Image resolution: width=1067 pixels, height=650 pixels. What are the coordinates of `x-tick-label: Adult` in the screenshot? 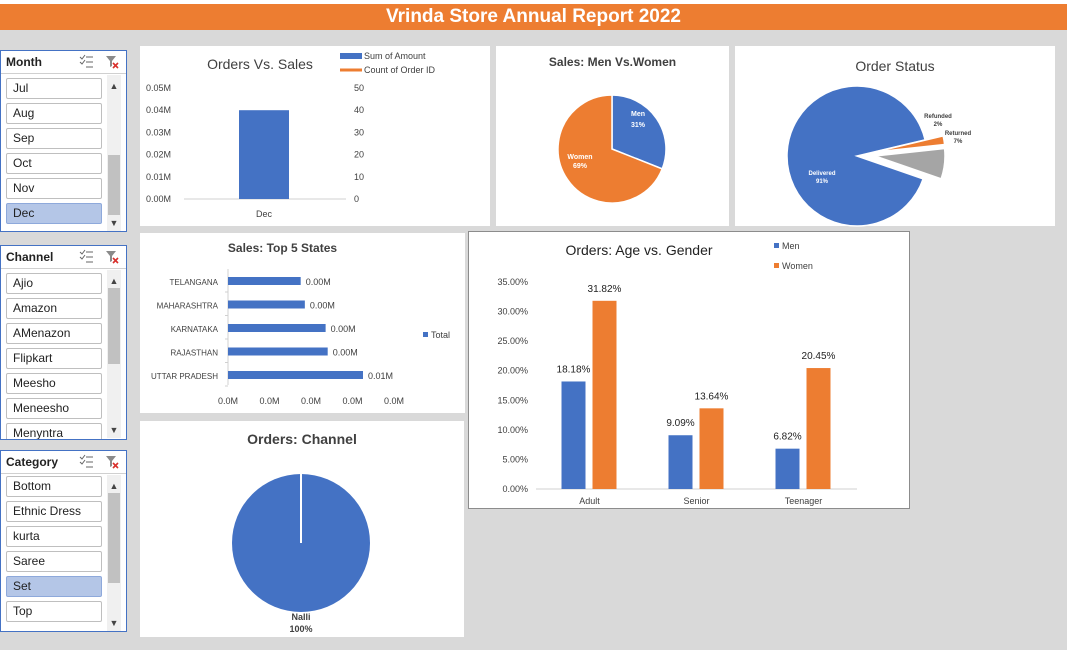 It's located at (589, 501).